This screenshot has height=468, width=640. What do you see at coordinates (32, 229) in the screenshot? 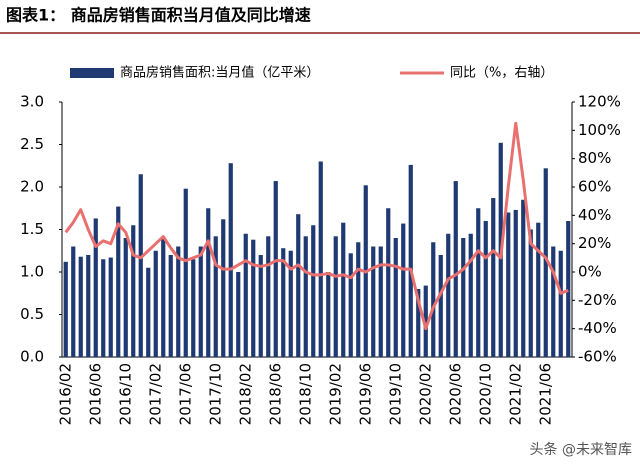
I see `y-tick-label: 1.5` at bounding box center [32, 229].